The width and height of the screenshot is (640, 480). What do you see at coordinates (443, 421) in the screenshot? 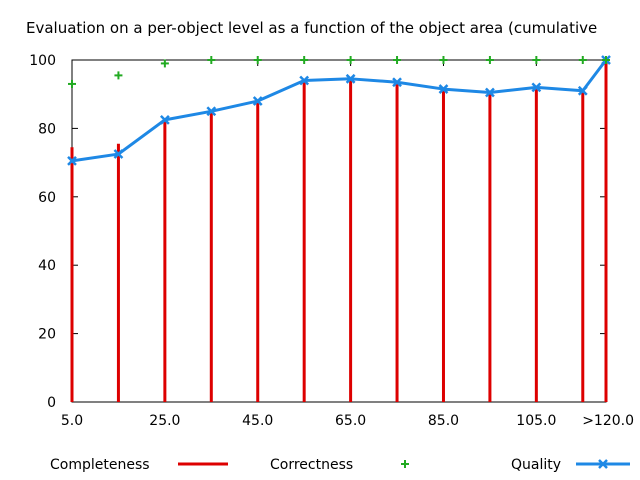
I see `x-tick-label: 85.0` at bounding box center [443, 421].